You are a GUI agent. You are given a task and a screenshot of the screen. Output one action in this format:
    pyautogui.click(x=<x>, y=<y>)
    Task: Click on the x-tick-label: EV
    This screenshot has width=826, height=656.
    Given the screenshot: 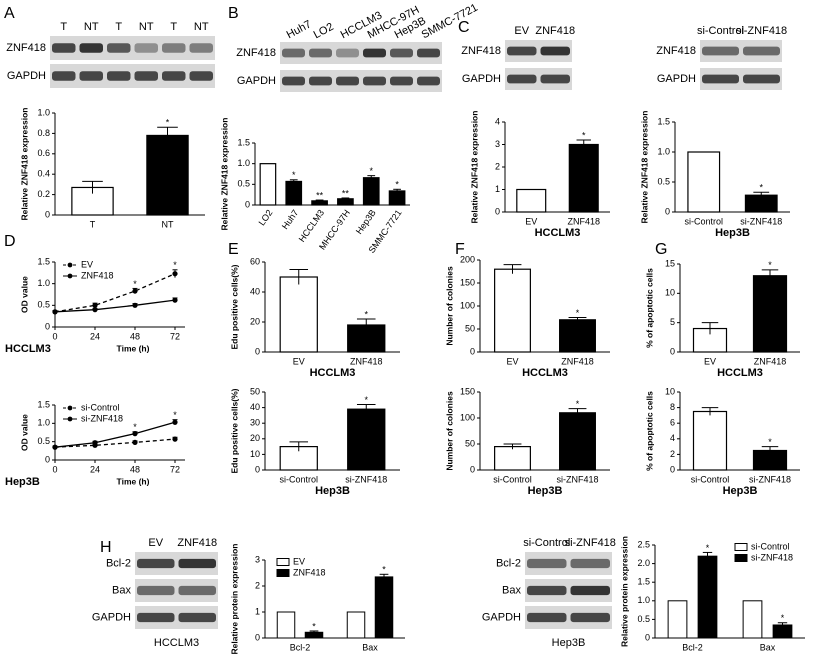 What is the action you would take?
    pyautogui.click(x=299, y=361)
    